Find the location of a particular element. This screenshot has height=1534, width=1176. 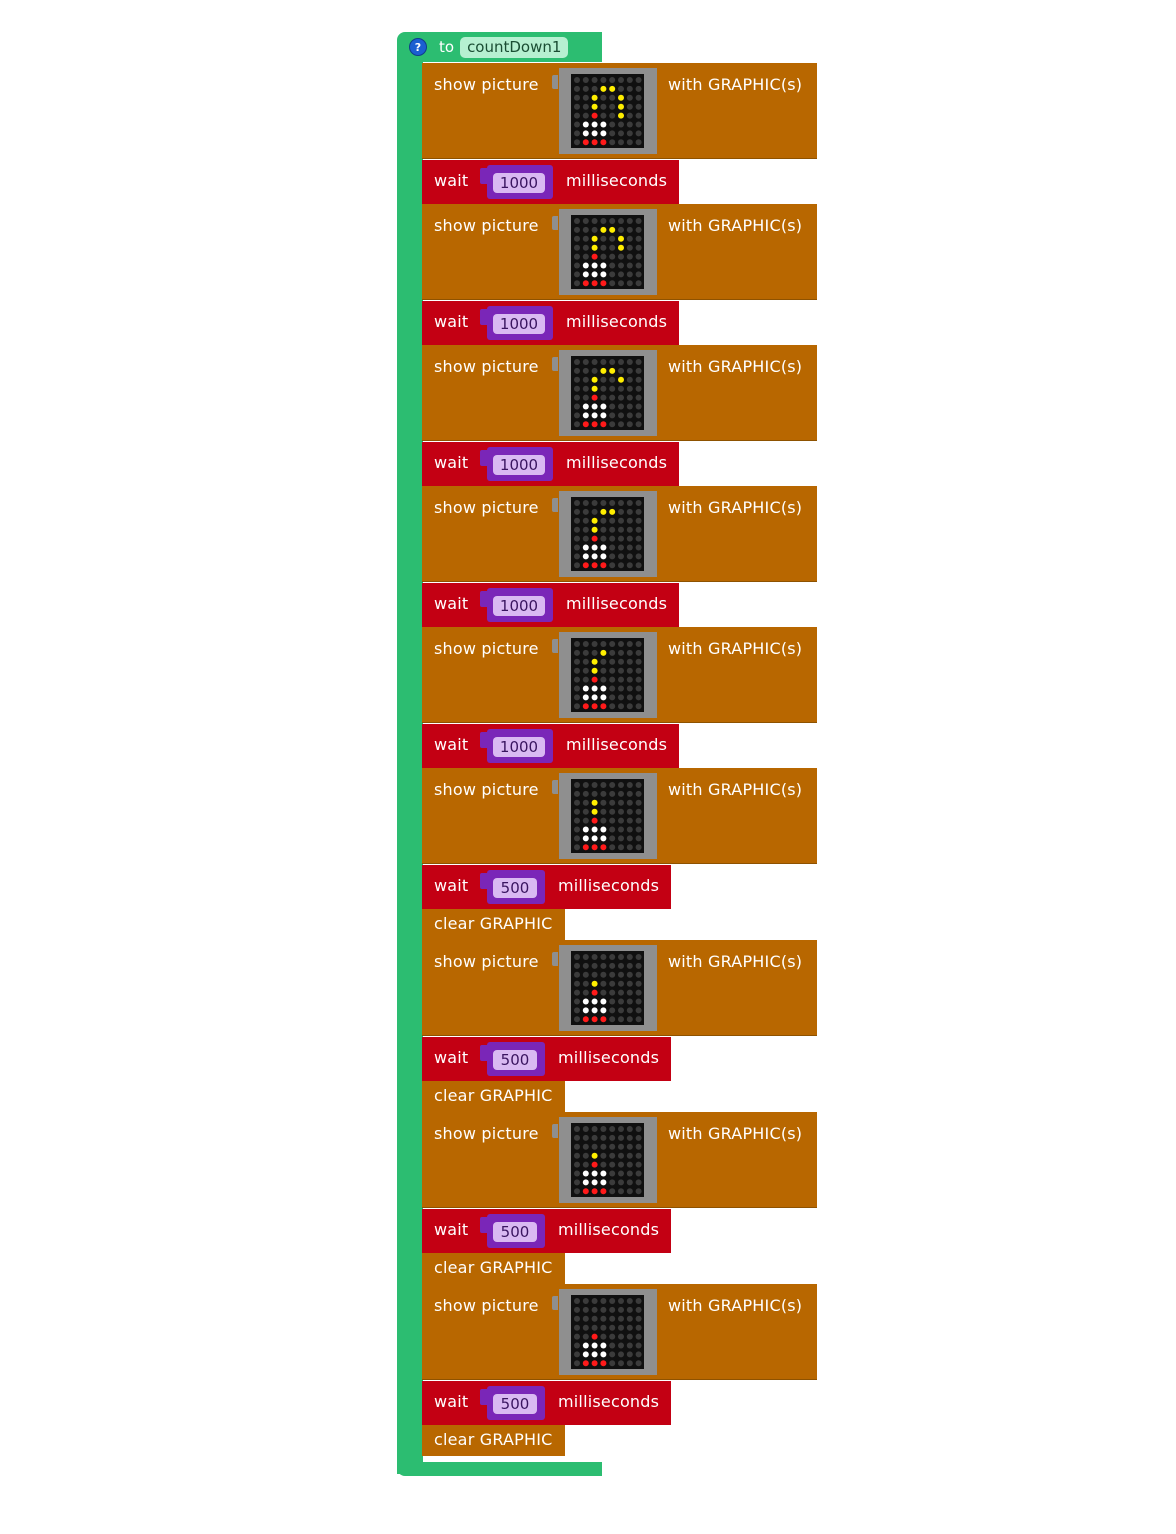

procedure-name-field: countDown1 is located at coordinates (514, 47).